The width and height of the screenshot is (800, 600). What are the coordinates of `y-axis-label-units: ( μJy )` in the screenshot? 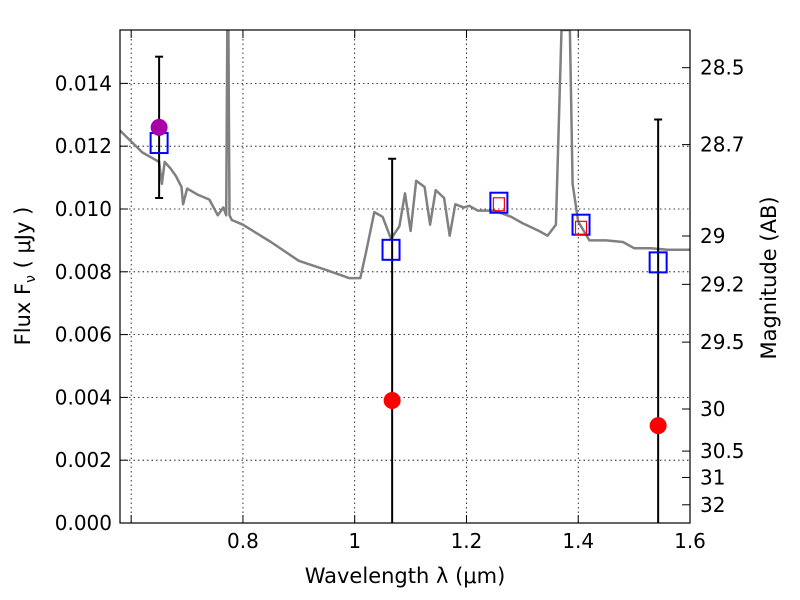 It's located at (23, 241).